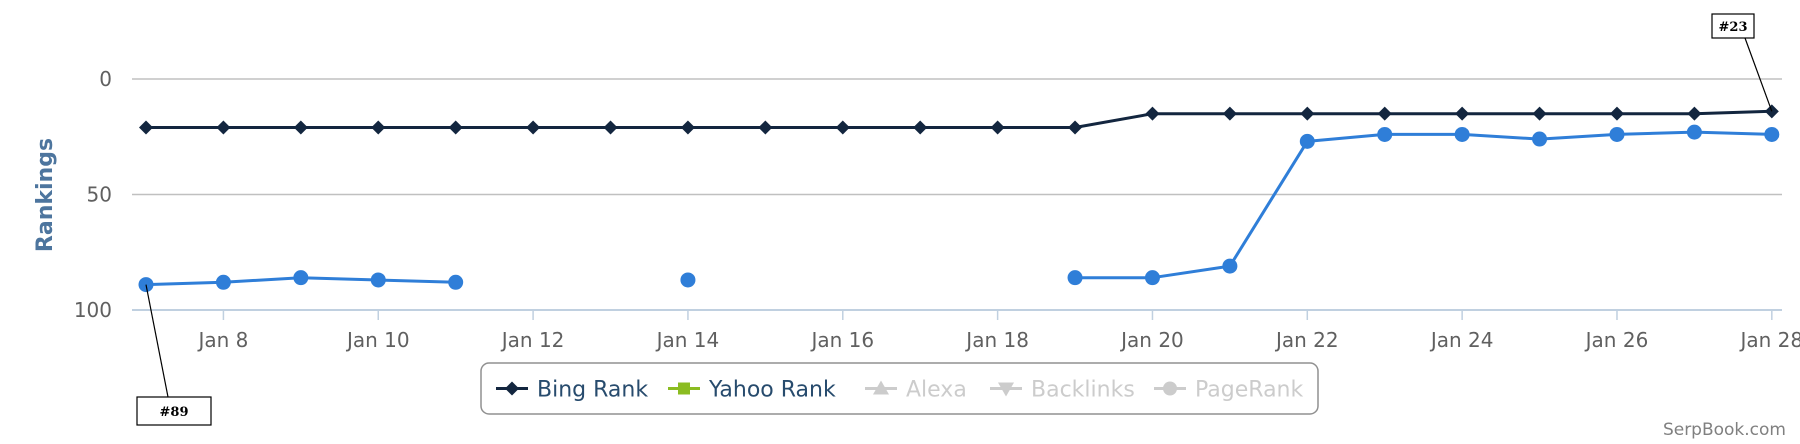 This screenshot has height=444, width=1800. I want to click on x-tick-label: Jan 26, so click(1616, 340).